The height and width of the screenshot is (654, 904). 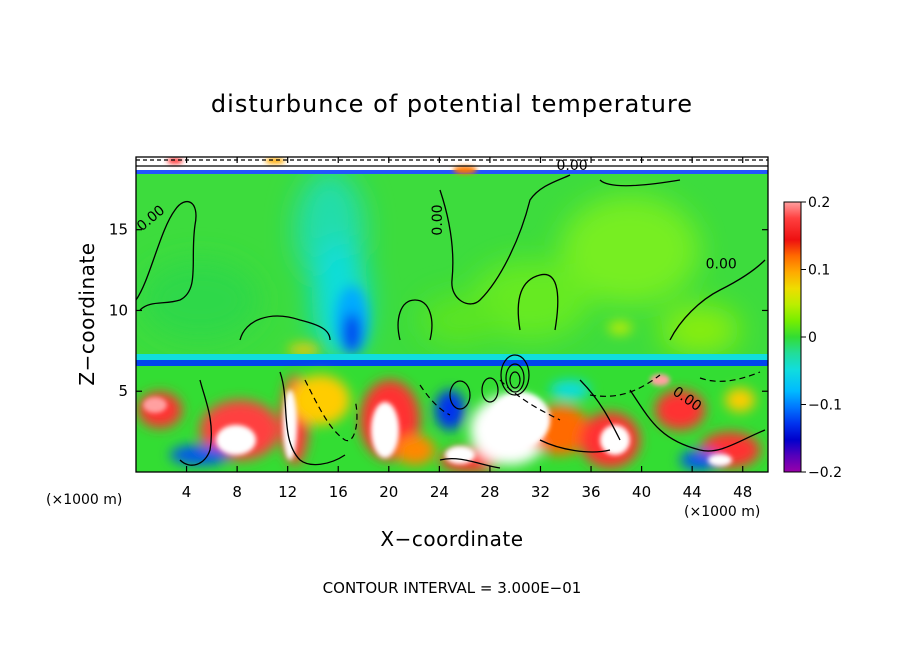 What do you see at coordinates (118, 230) in the screenshot?
I see `y-tick-label: 15` at bounding box center [118, 230].